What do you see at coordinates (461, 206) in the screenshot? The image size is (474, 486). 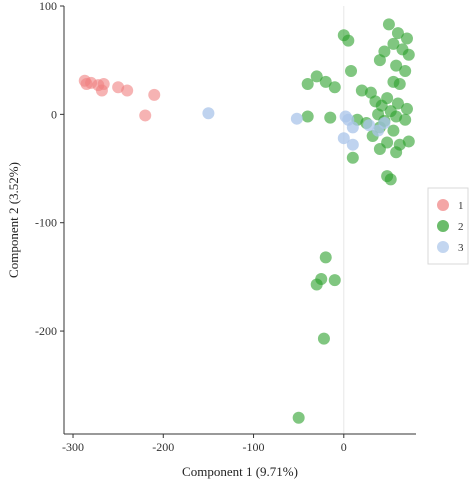 I see `legend-label: 1` at bounding box center [461, 206].